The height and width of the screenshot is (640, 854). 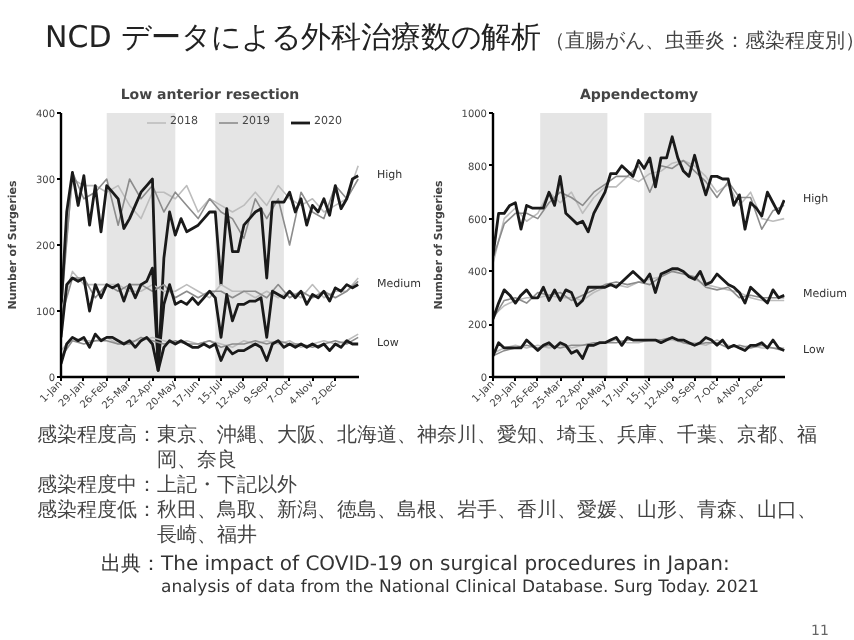 What do you see at coordinates (427, 447) in the screenshot?
I see `text: 感染程度高：東京、沖縄、大阪、北海道、神奈川、愛知、埼玉、兵庫、千葉、京都、福岡、奈良` at bounding box center [427, 447].